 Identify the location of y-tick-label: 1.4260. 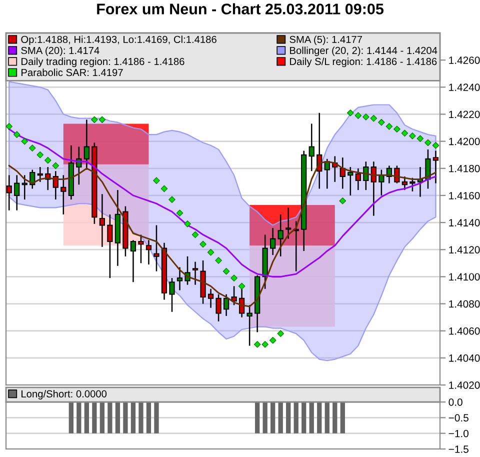
(464, 60).